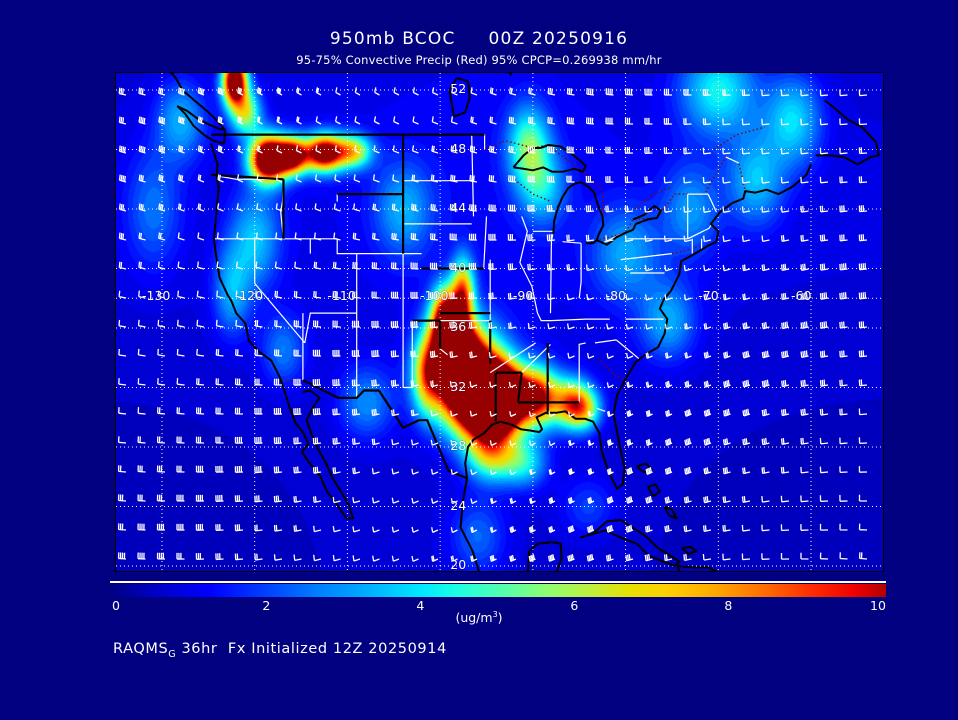 Image resolution: width=958 pixels, height=720 pixels. Describe the element at coordinates (474, 618) in the screenshot. I see `units-prefix: (ug/m` at that location.